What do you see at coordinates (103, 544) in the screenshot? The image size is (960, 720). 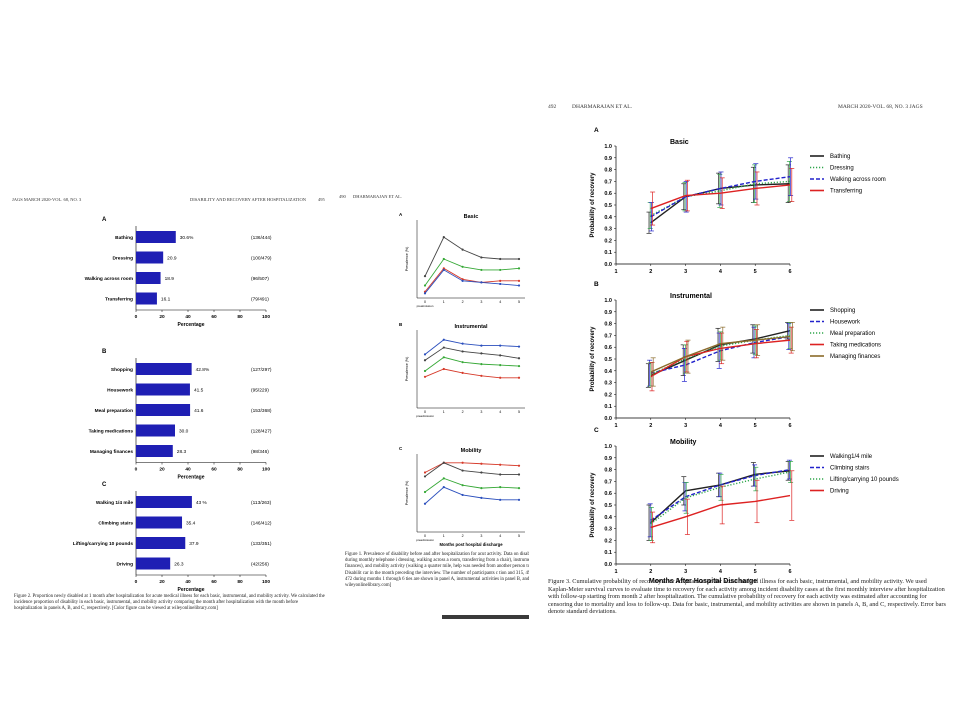 I see `bar-category-label: Lifting/carrying 10 pounds` at bounding box center [103, 544].